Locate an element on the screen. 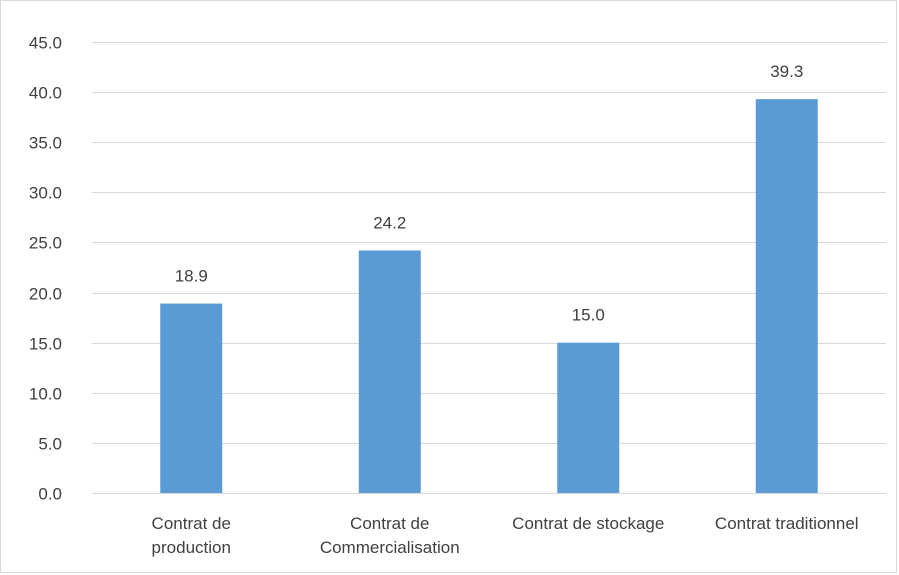 The height and width of the screenshot is (575, 899). y-tick-label: 0.0 is located at coordinates (50, 494).